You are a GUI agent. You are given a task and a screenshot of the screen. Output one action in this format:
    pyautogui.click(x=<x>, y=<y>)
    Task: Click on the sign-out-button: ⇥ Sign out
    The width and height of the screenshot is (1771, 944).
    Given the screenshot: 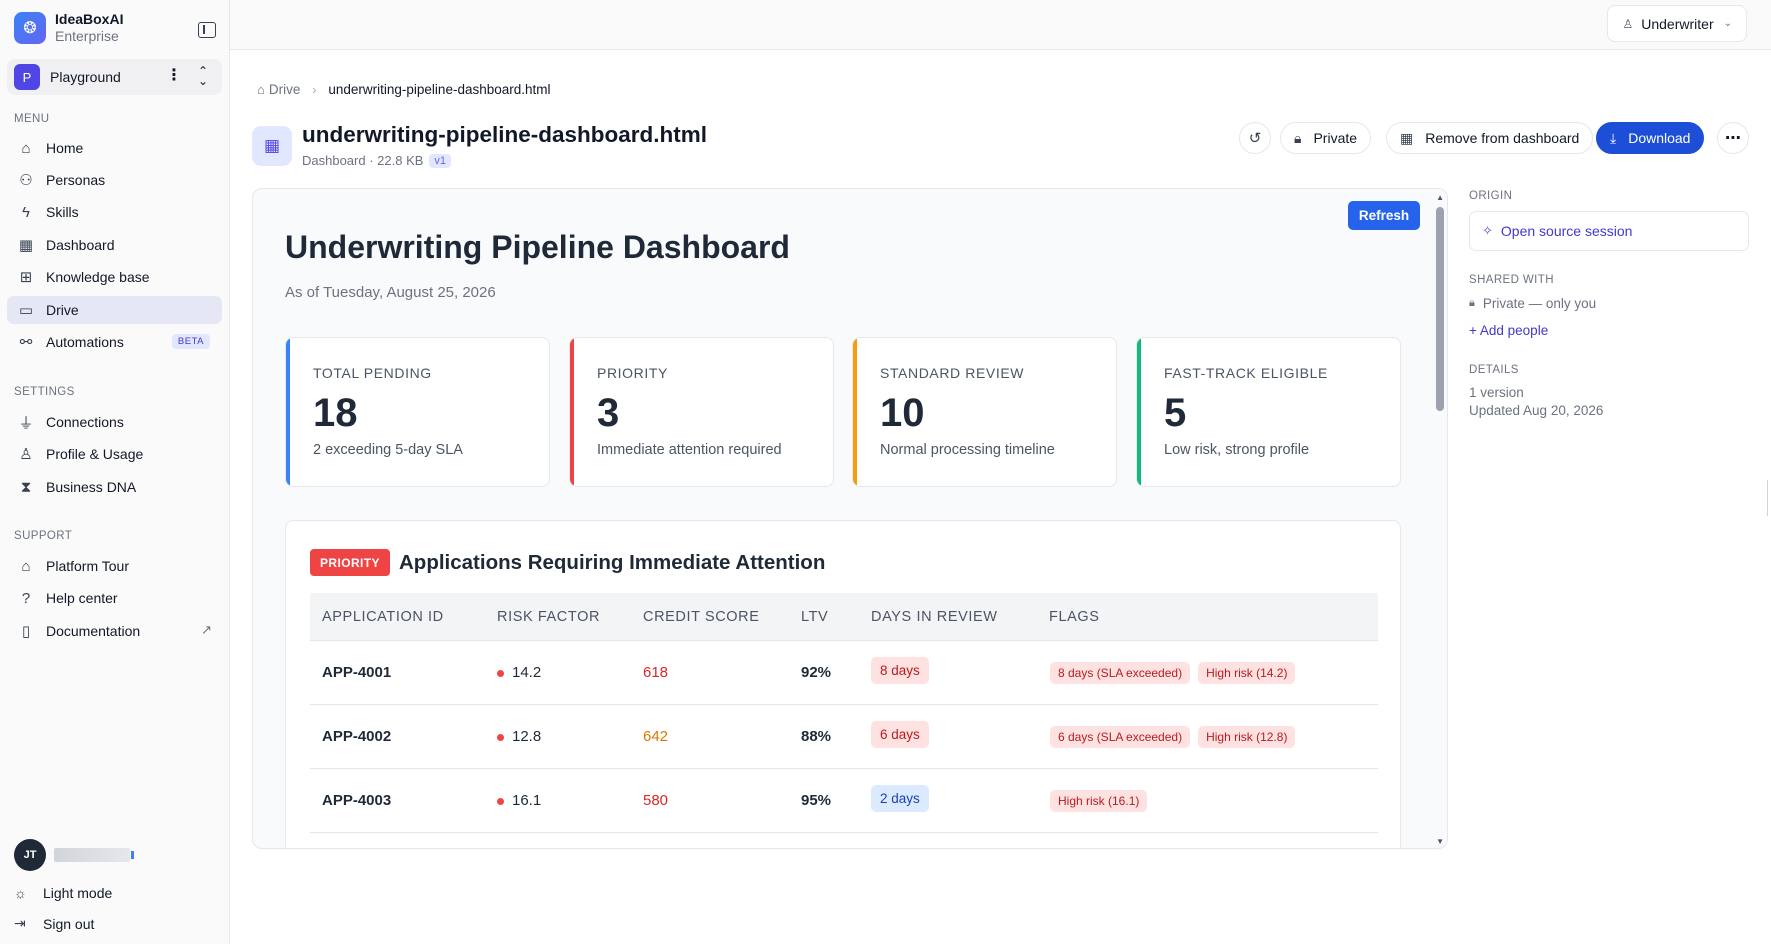 What is the action you would take?
    pyautogui.click(x=54, y=923)
    